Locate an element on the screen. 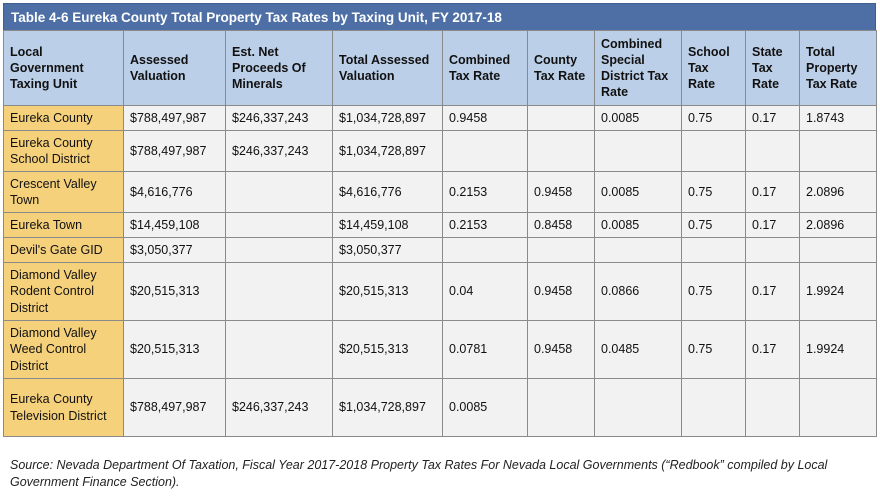 This screenshot has width=880, height=496. header-cell: County Tax Rate is located at coordinates (561, 68).